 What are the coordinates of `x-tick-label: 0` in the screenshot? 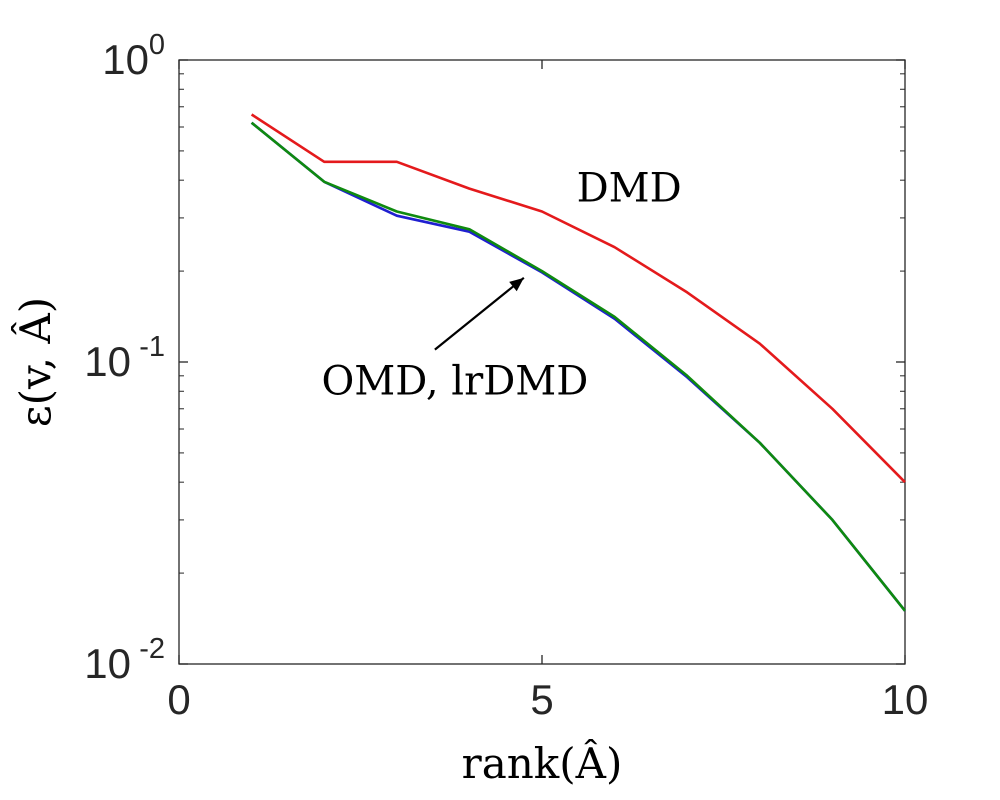 It's located at (178, 699).